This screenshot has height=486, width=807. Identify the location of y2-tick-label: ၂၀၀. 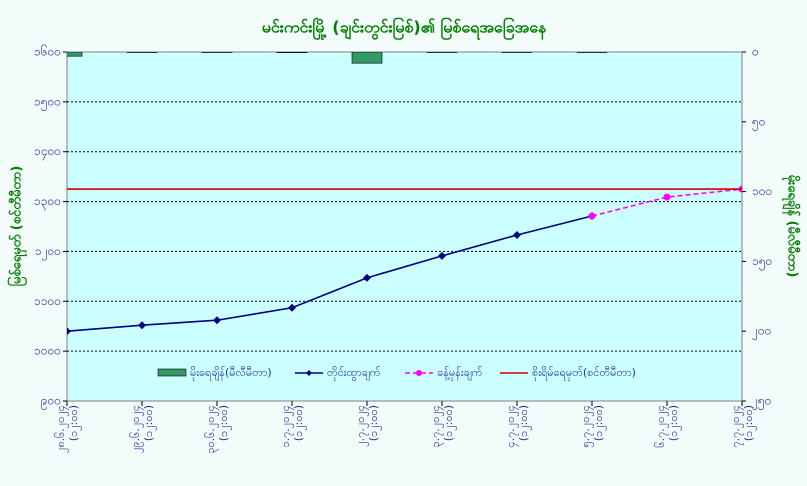
(761, 332).